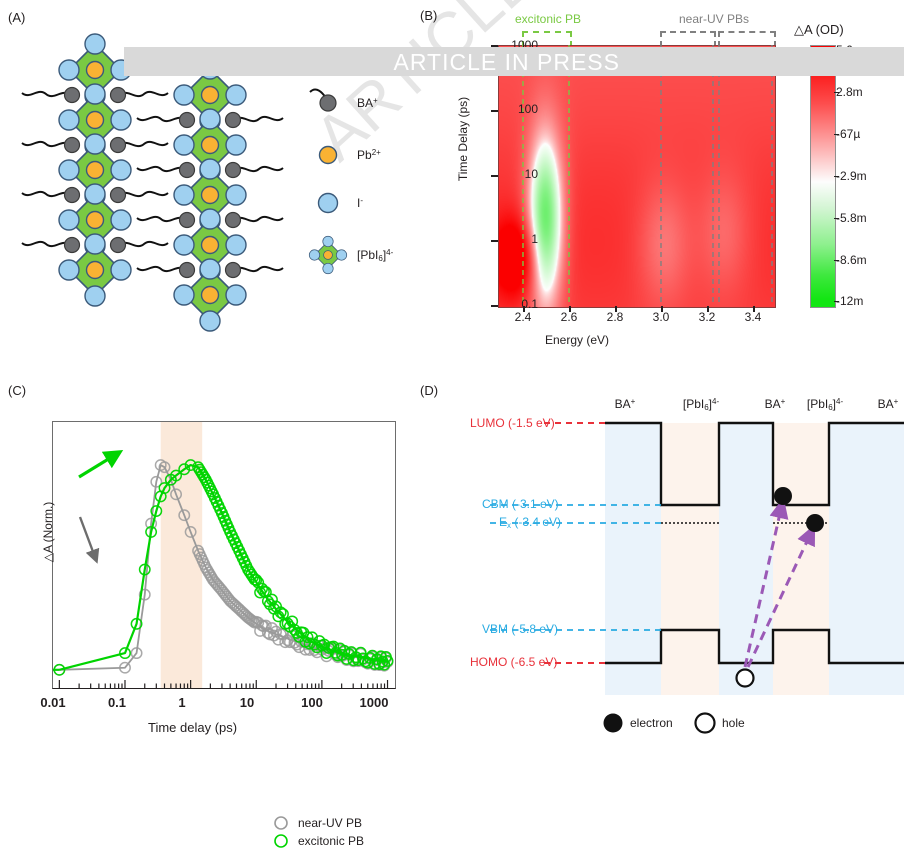  Describe the element at coordinates (514, 662) in the screenshot. I see `level-label-homo: HOMO (-6.5 eV)` at that location.